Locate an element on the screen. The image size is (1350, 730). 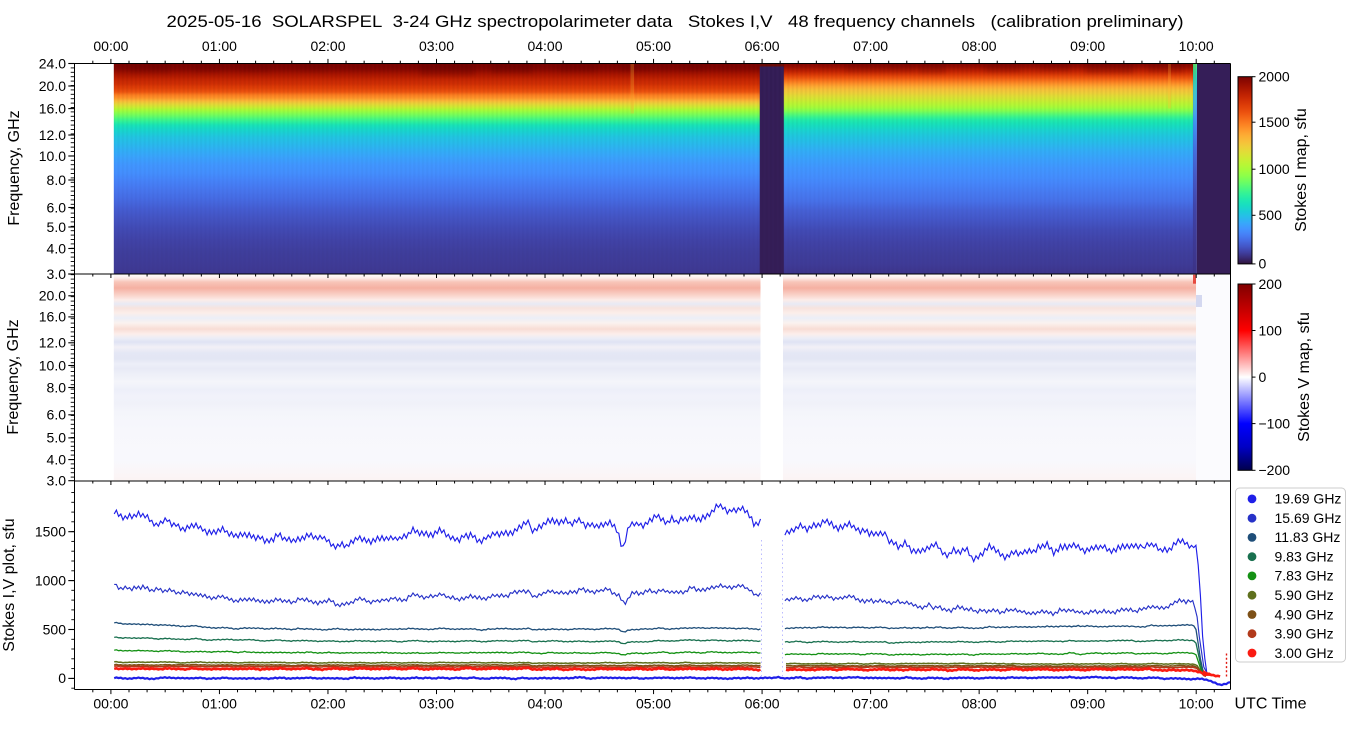
svg-text: Stokes V map, sfu is located at coordinates (1304, 377).